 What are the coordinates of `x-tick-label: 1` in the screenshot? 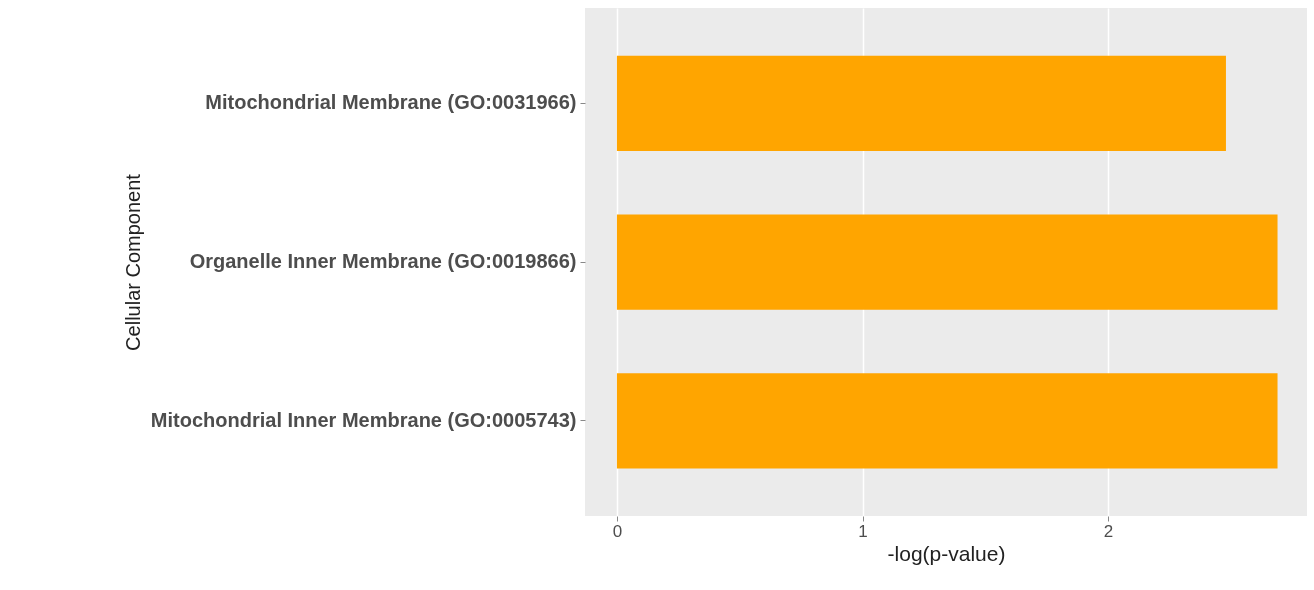 It's located at (863, 531).